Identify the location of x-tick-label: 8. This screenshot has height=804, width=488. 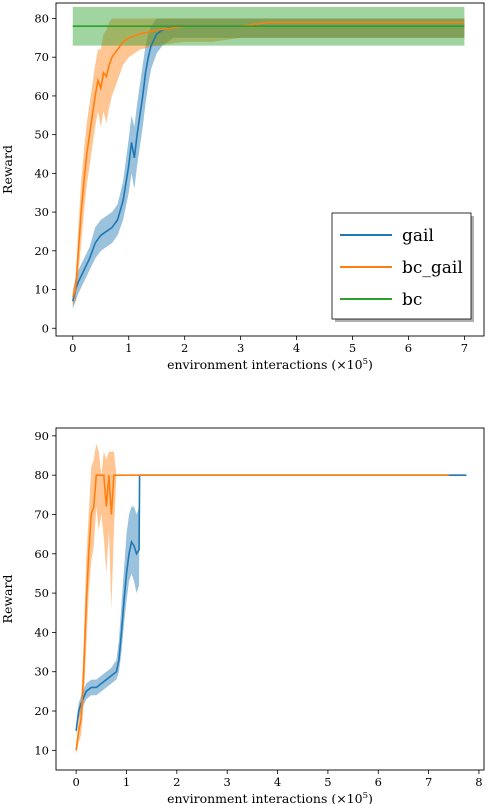
(478, 782).